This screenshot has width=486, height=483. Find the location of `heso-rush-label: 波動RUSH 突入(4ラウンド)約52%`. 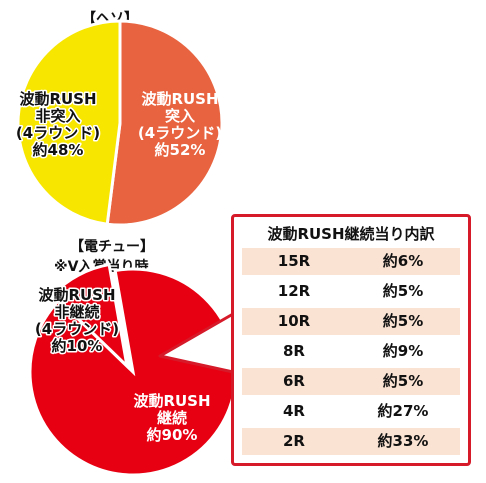

heso-rush-label: 波動RUSH 突入(4ラウンド)約52% is located at coordinates (180, 124).